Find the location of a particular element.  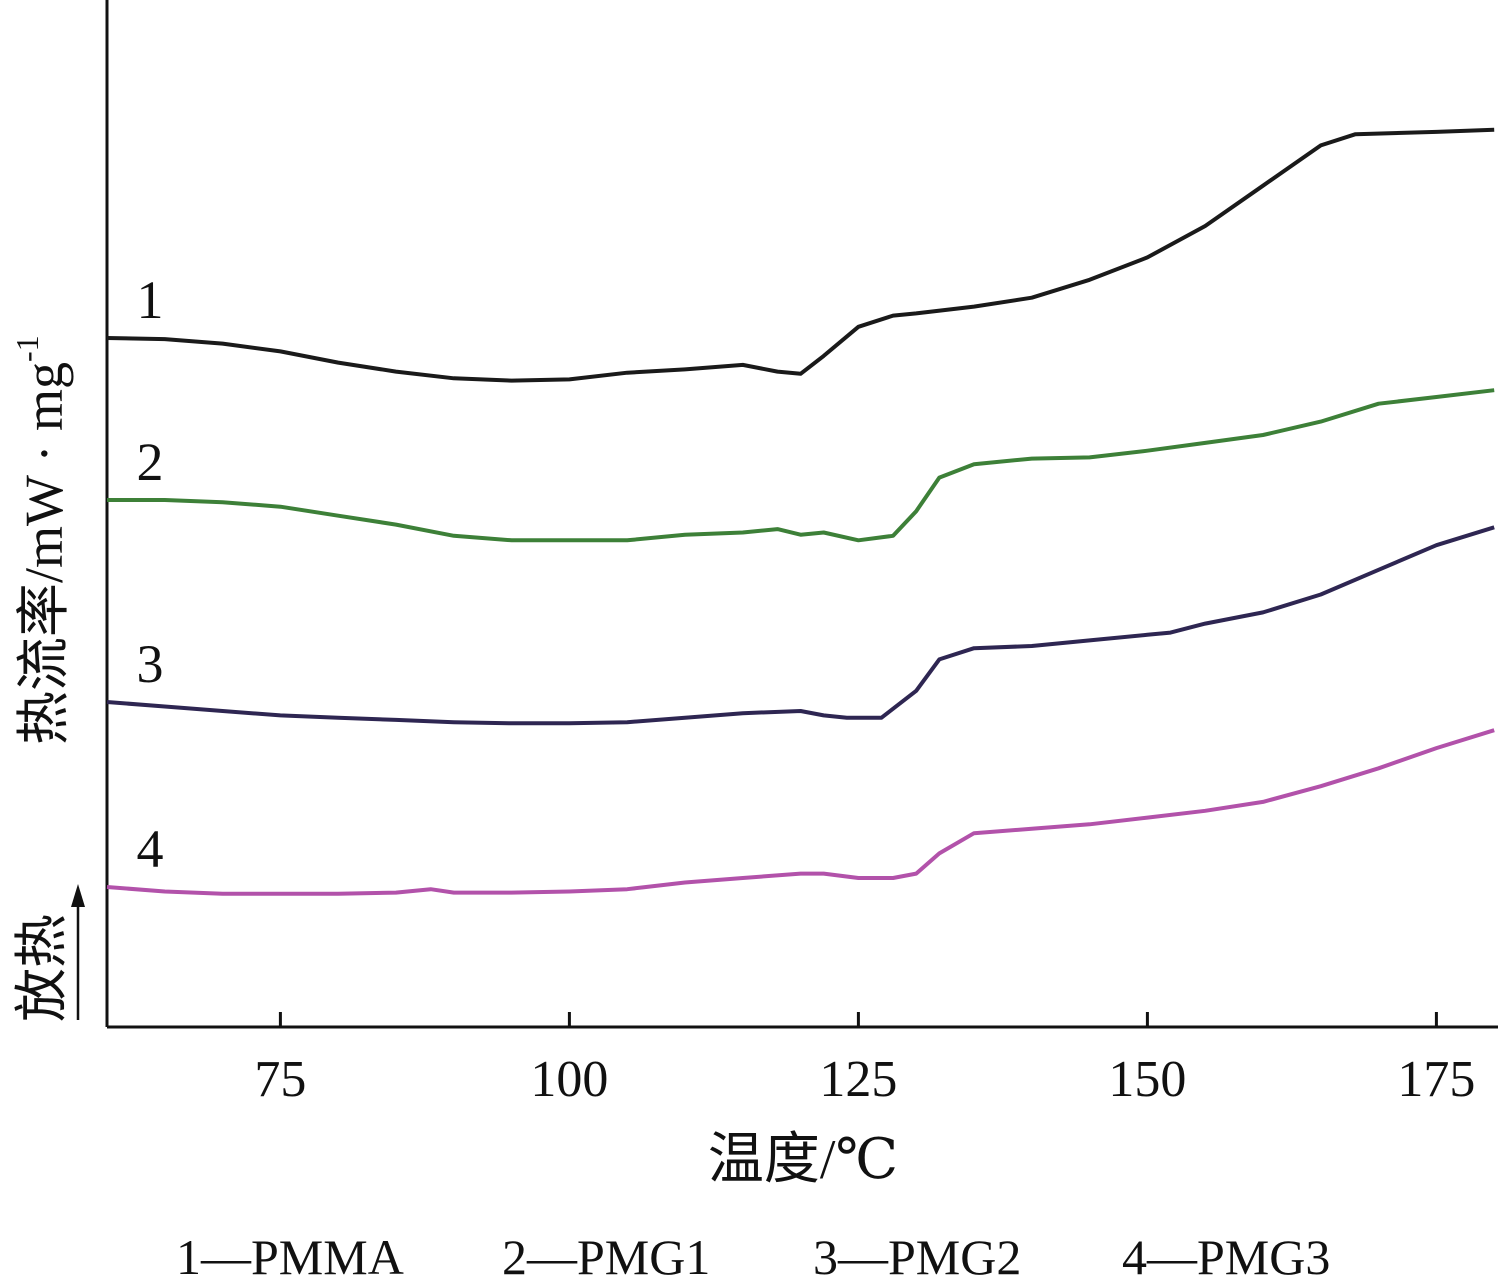

x-tick-label-175: 175 is located at coordinates (1436, 1079).